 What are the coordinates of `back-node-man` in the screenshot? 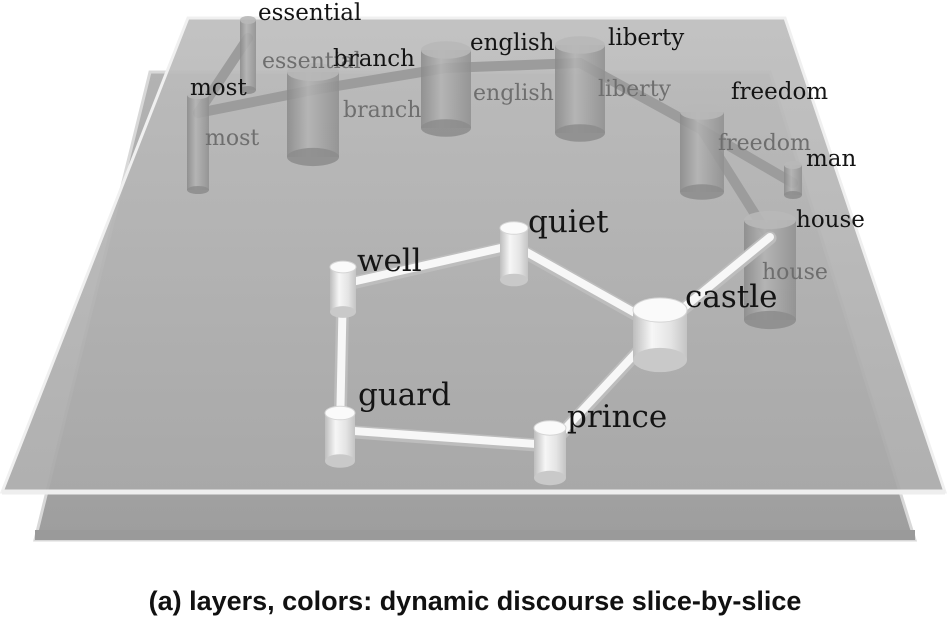 It's located at (793, 180).